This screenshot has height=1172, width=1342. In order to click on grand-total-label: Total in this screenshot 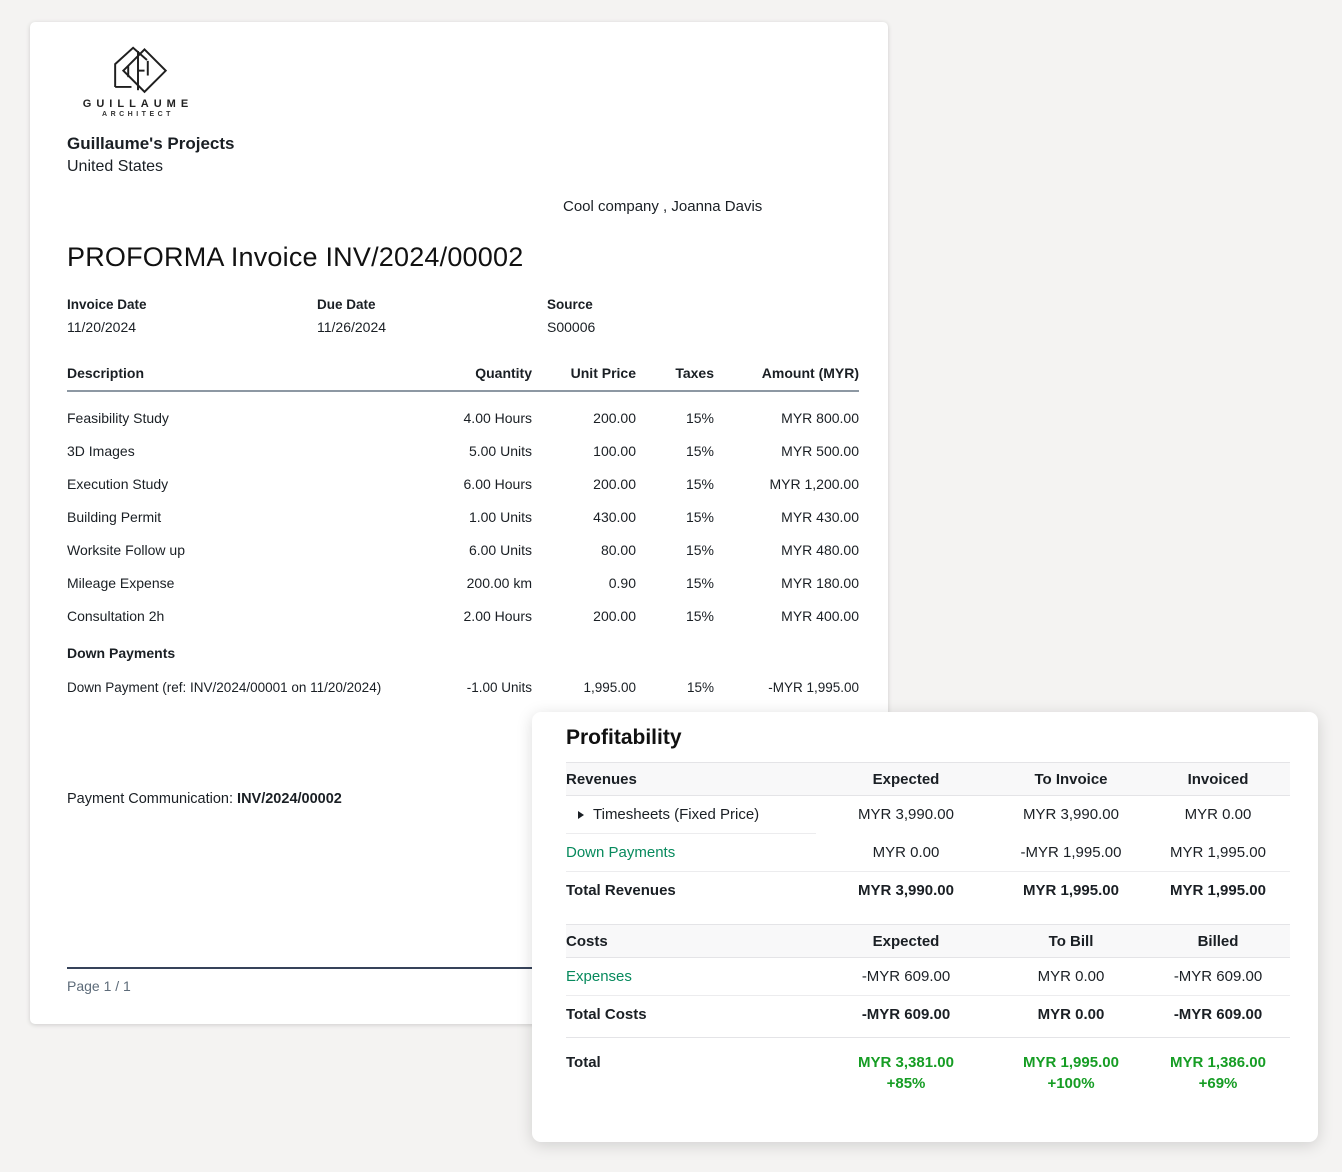, I will do `click(583, 1062)`.